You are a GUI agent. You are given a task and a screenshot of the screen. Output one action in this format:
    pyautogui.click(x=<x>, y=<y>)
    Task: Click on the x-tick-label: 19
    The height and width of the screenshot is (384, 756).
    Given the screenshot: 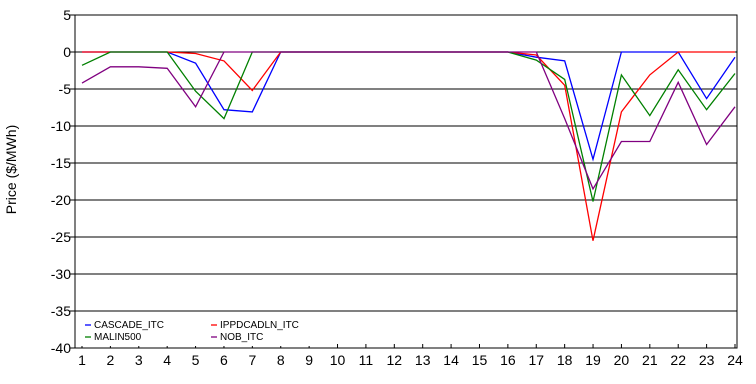 What is the action you would take?
    pyautogui.click(x=593, y=360)
    